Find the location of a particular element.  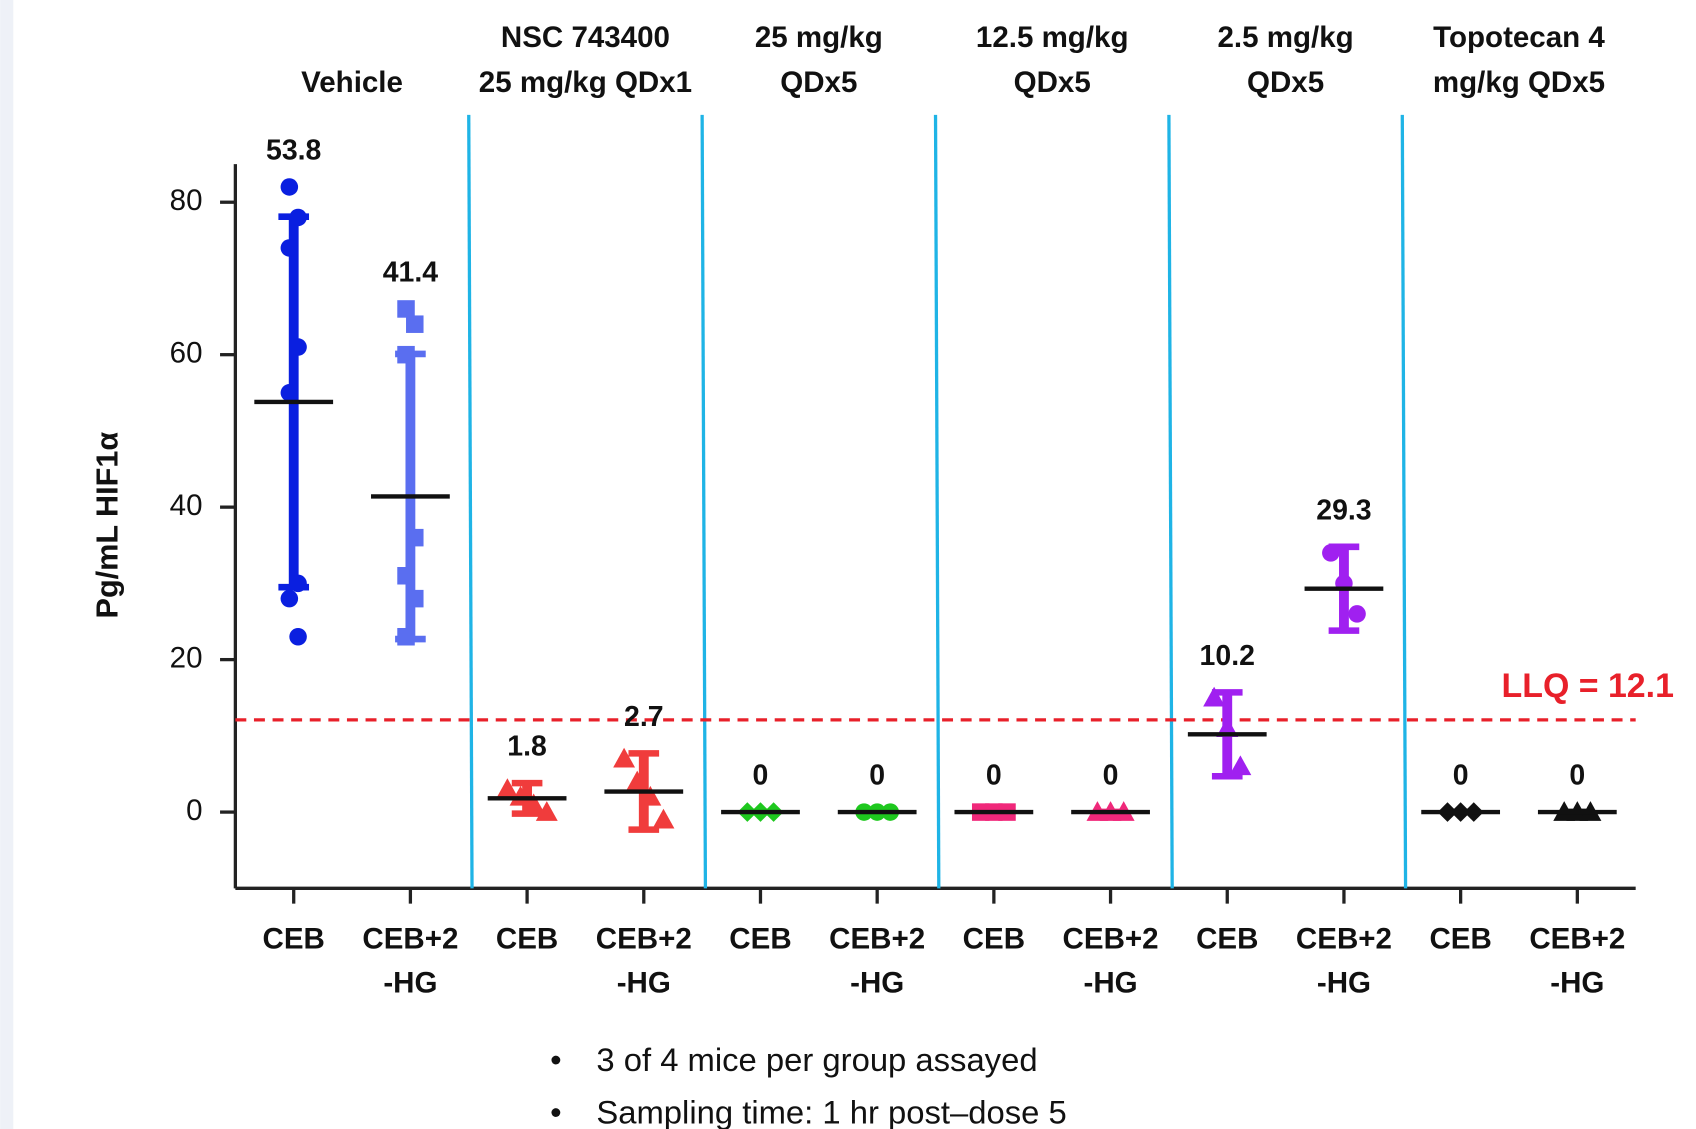

y-tick-label: 60 is located at coordinates (186, 352).